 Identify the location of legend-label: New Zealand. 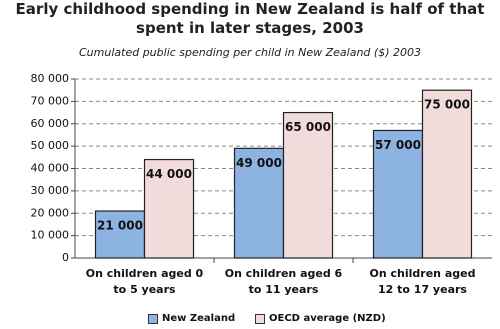
(199, 318).